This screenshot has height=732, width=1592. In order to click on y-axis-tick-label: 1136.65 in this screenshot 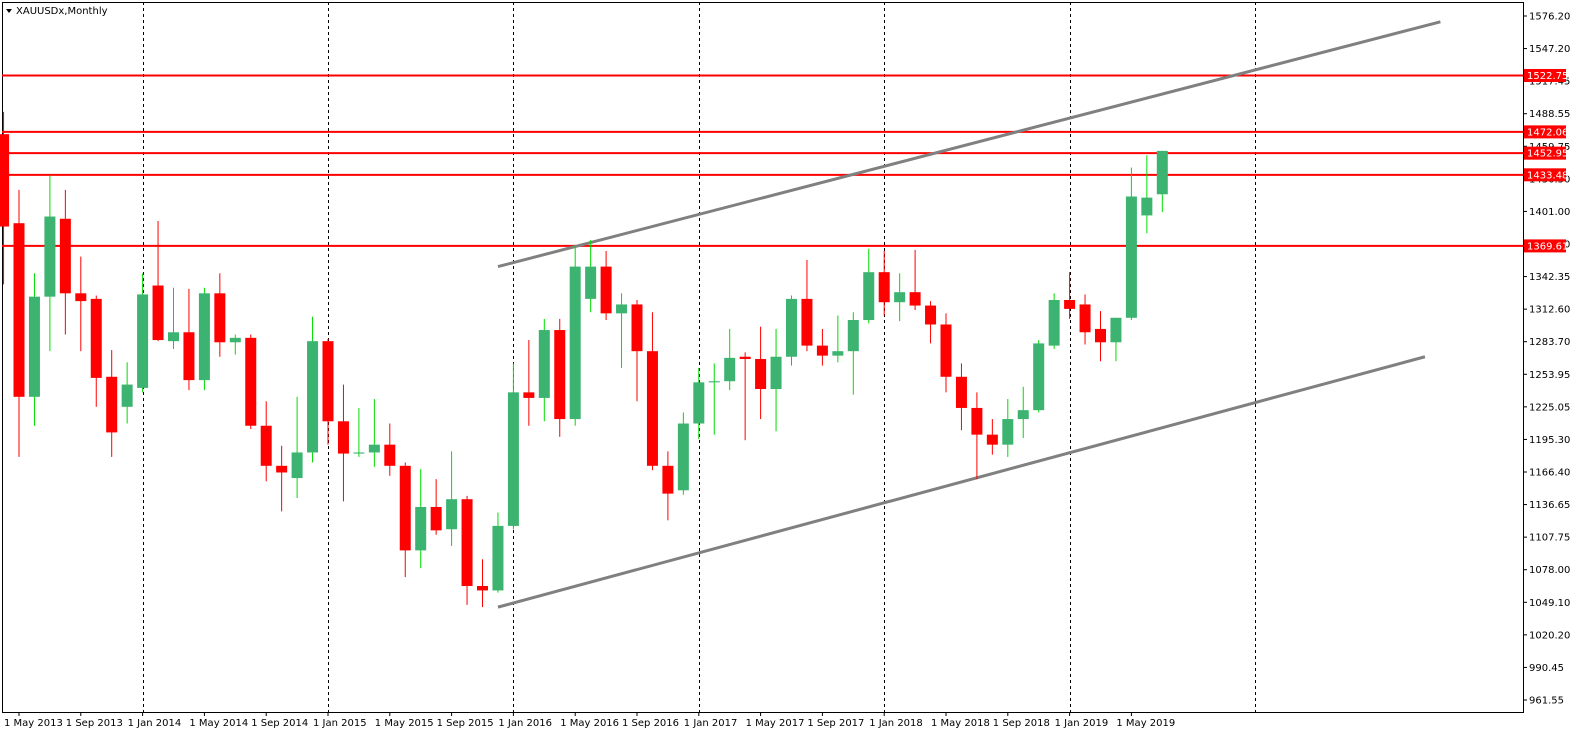, I will do `click(1549, 505)`.